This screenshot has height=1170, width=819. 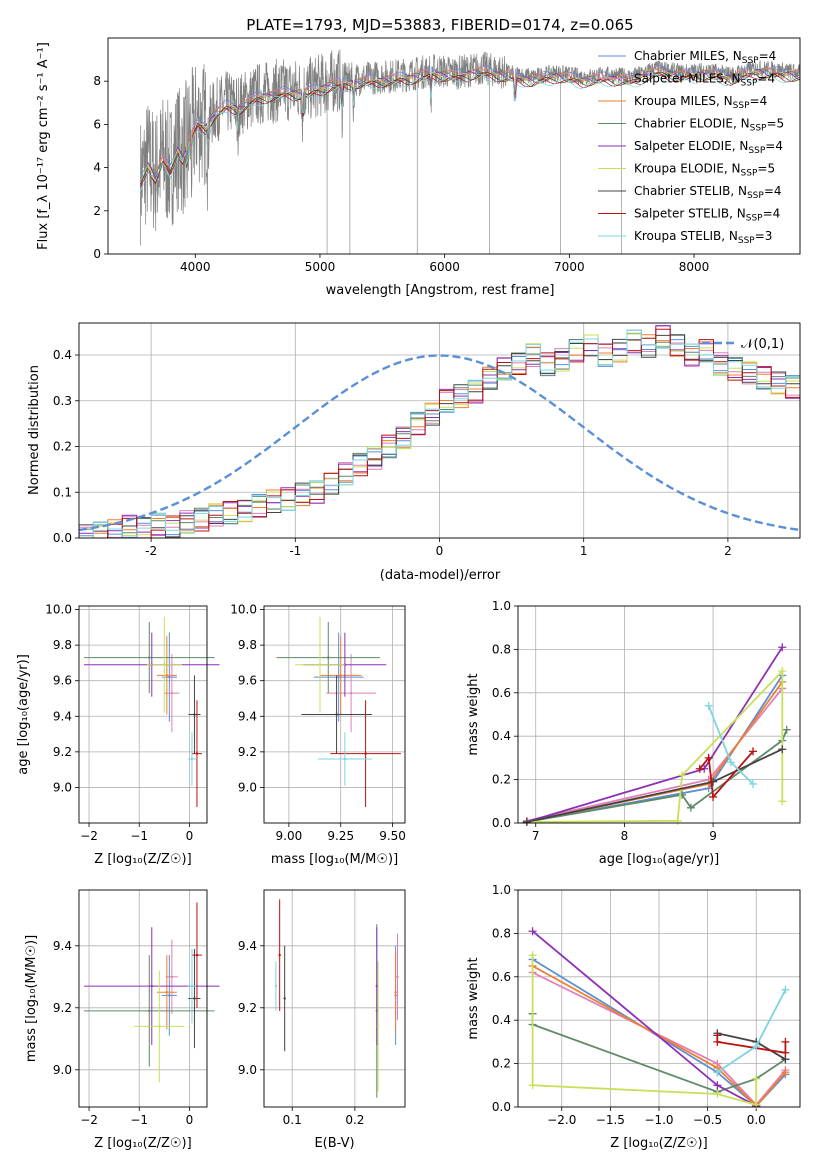 What do you see at coordinates (97, 168) in the screenshot?
I see `y-tick-label: 4` at bounding box center [97, 168].